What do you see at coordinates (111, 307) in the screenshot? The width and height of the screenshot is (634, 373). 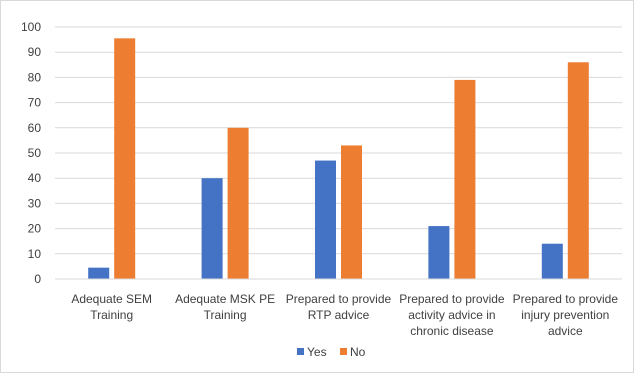 I see `x-tick-label: Adequate SEM Training` at bounding box center [111, 307].